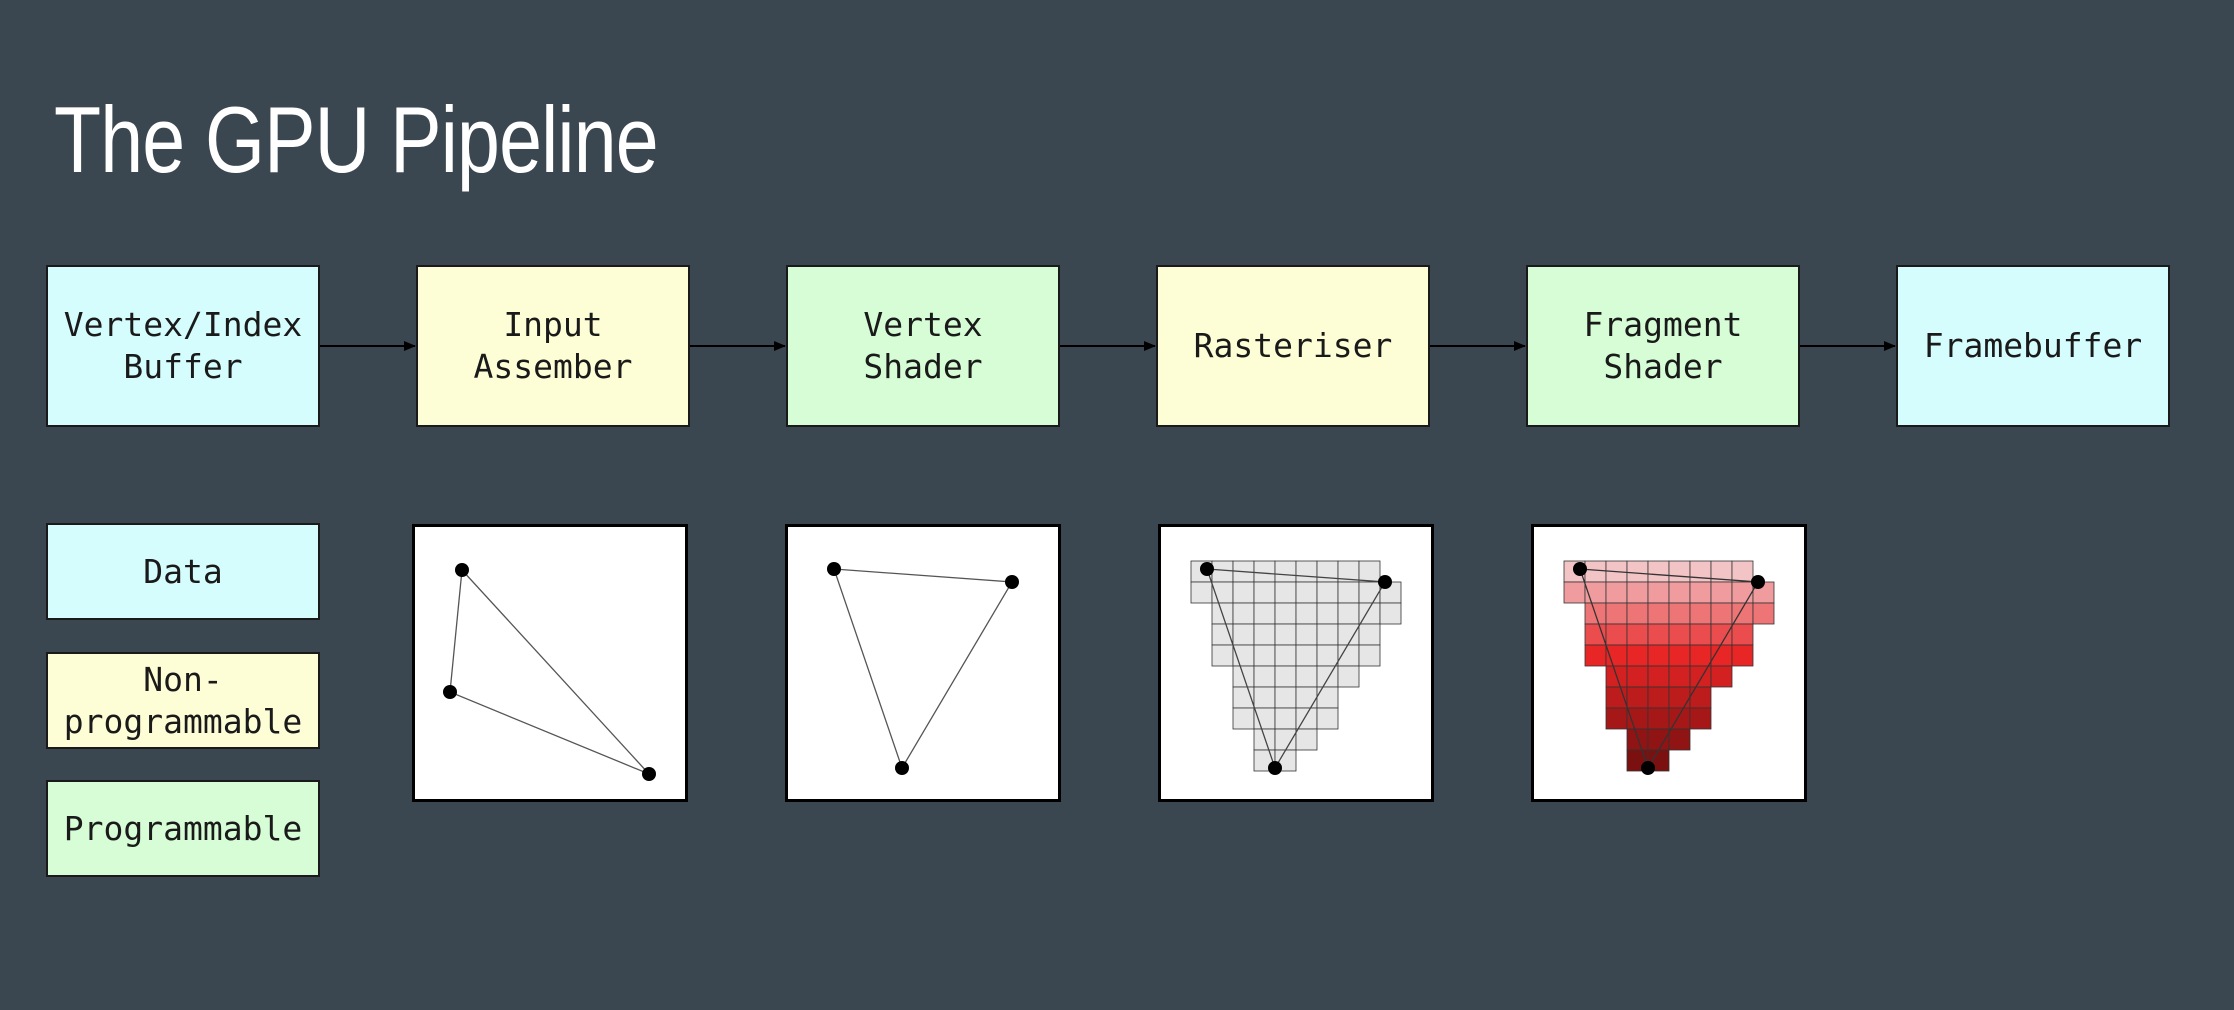  I want to click on panel-vertex-shader, so click(923, 663).